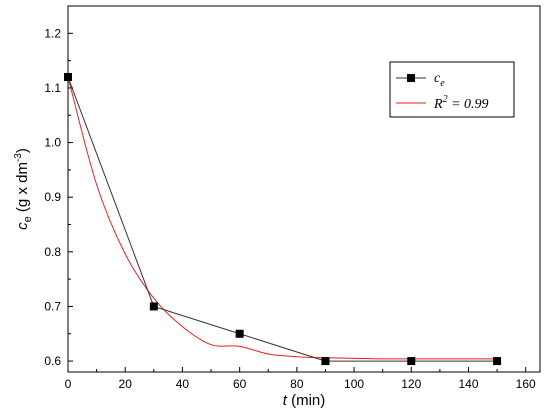 The width and height of the screenshot is (550, 417). I want to click on legend-box, so click(452, 89).